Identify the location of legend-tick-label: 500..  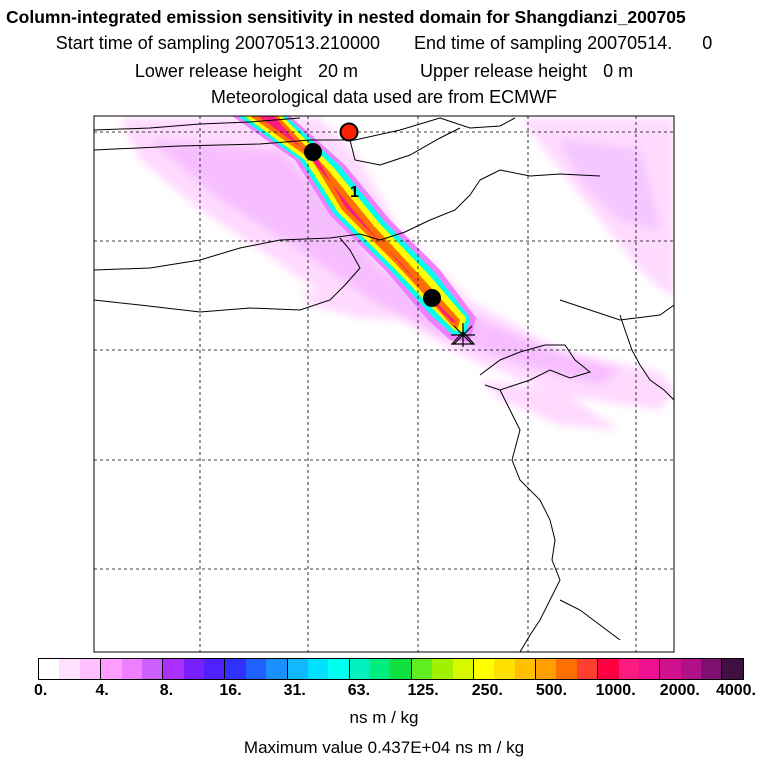
(551, 690).